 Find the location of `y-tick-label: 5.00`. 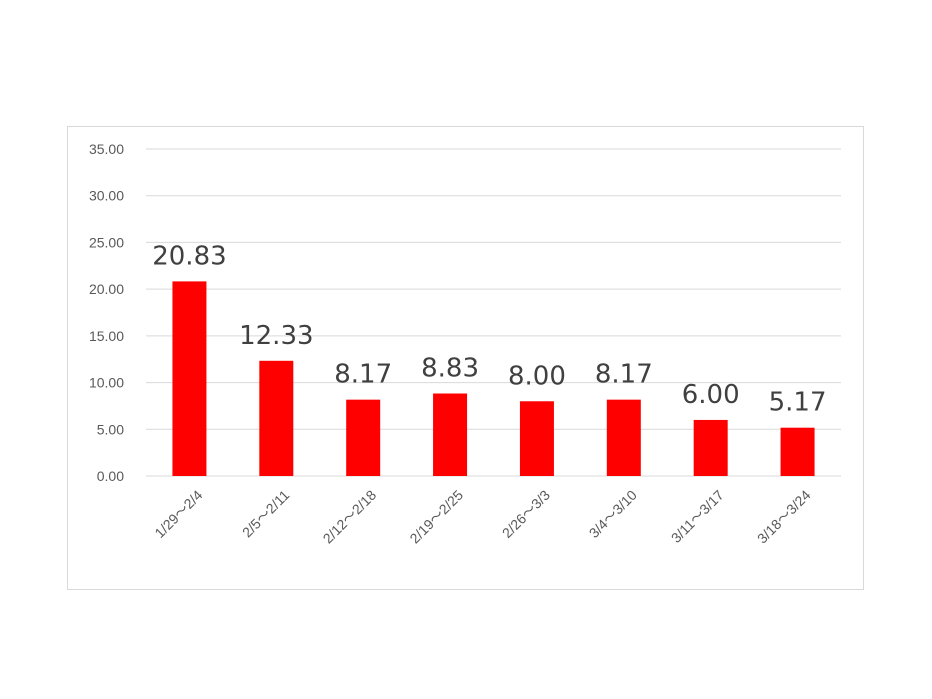

y-tick-label: 5.00 is located at coordinates (110, 429).